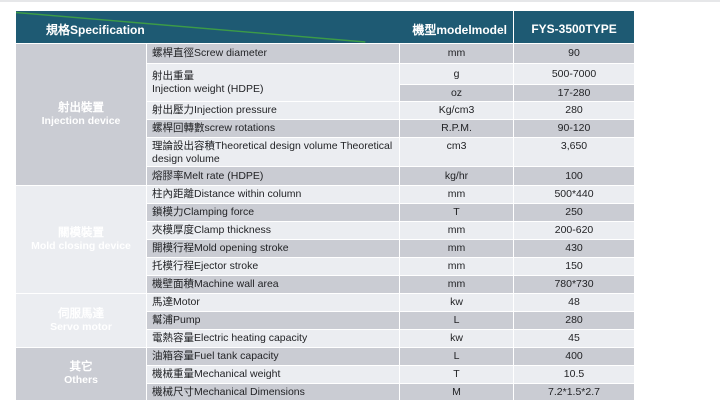 This screenshot has width=720, height=405. What do you see at coordinates (456, 128) in the screenshot?
I see `unit-cell: R.P.M.` at bounding box center [456, 128].